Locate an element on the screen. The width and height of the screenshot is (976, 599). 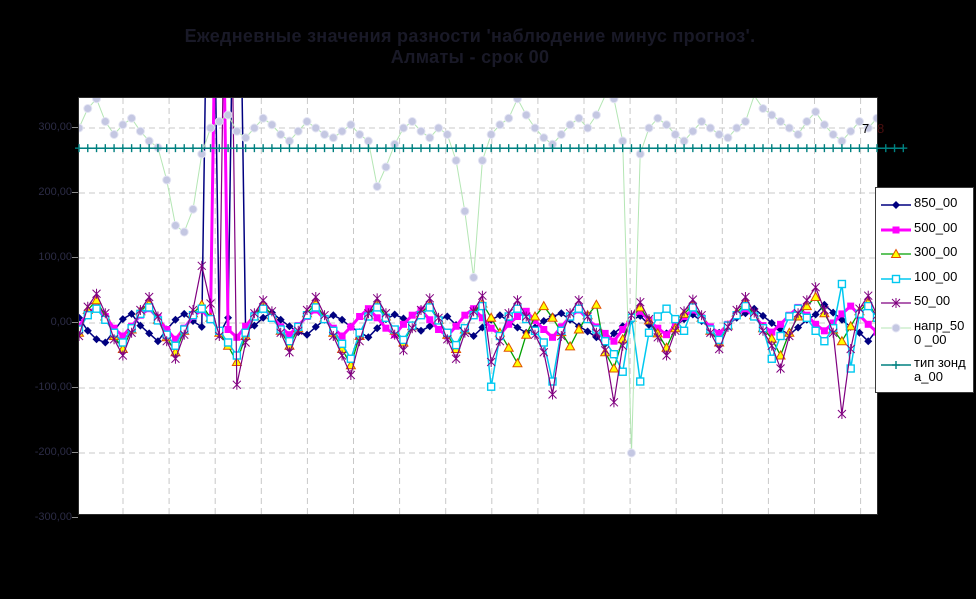
legend-item-500_00: 500_00 is located at coordinates (925, 227).